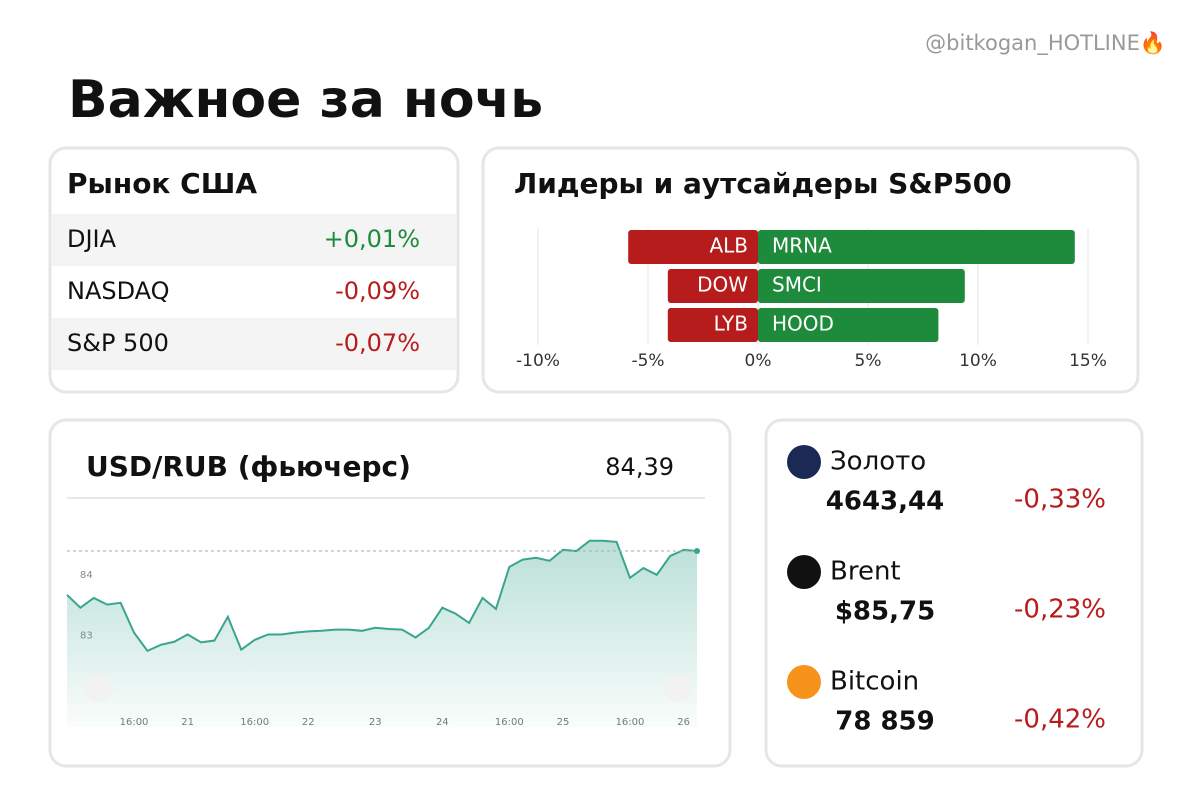 The height and width of the screenshot is (804, 1200). Describe the element at coordinates (978, 361) in the screenshot. I see `x-tick-label: 10%` at that location.